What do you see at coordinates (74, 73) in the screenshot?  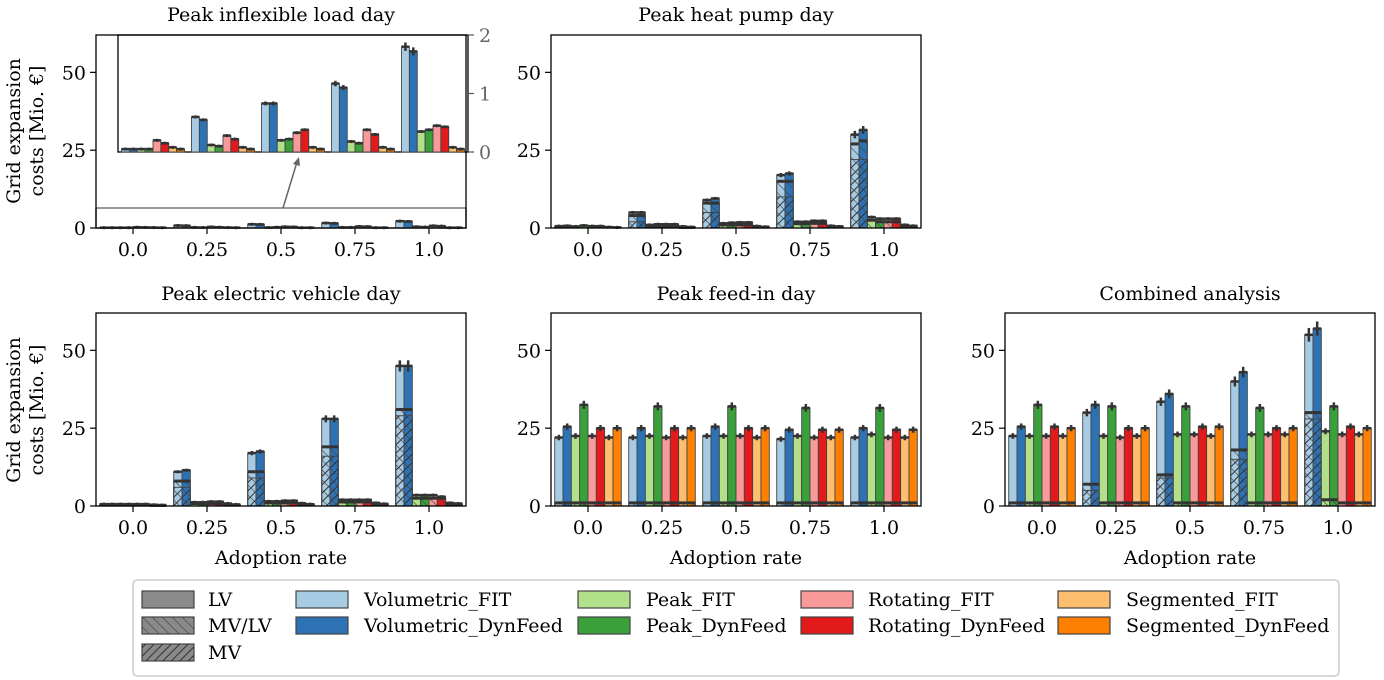 I see `y-tick-label: 50` at bounding box center [74, 73].